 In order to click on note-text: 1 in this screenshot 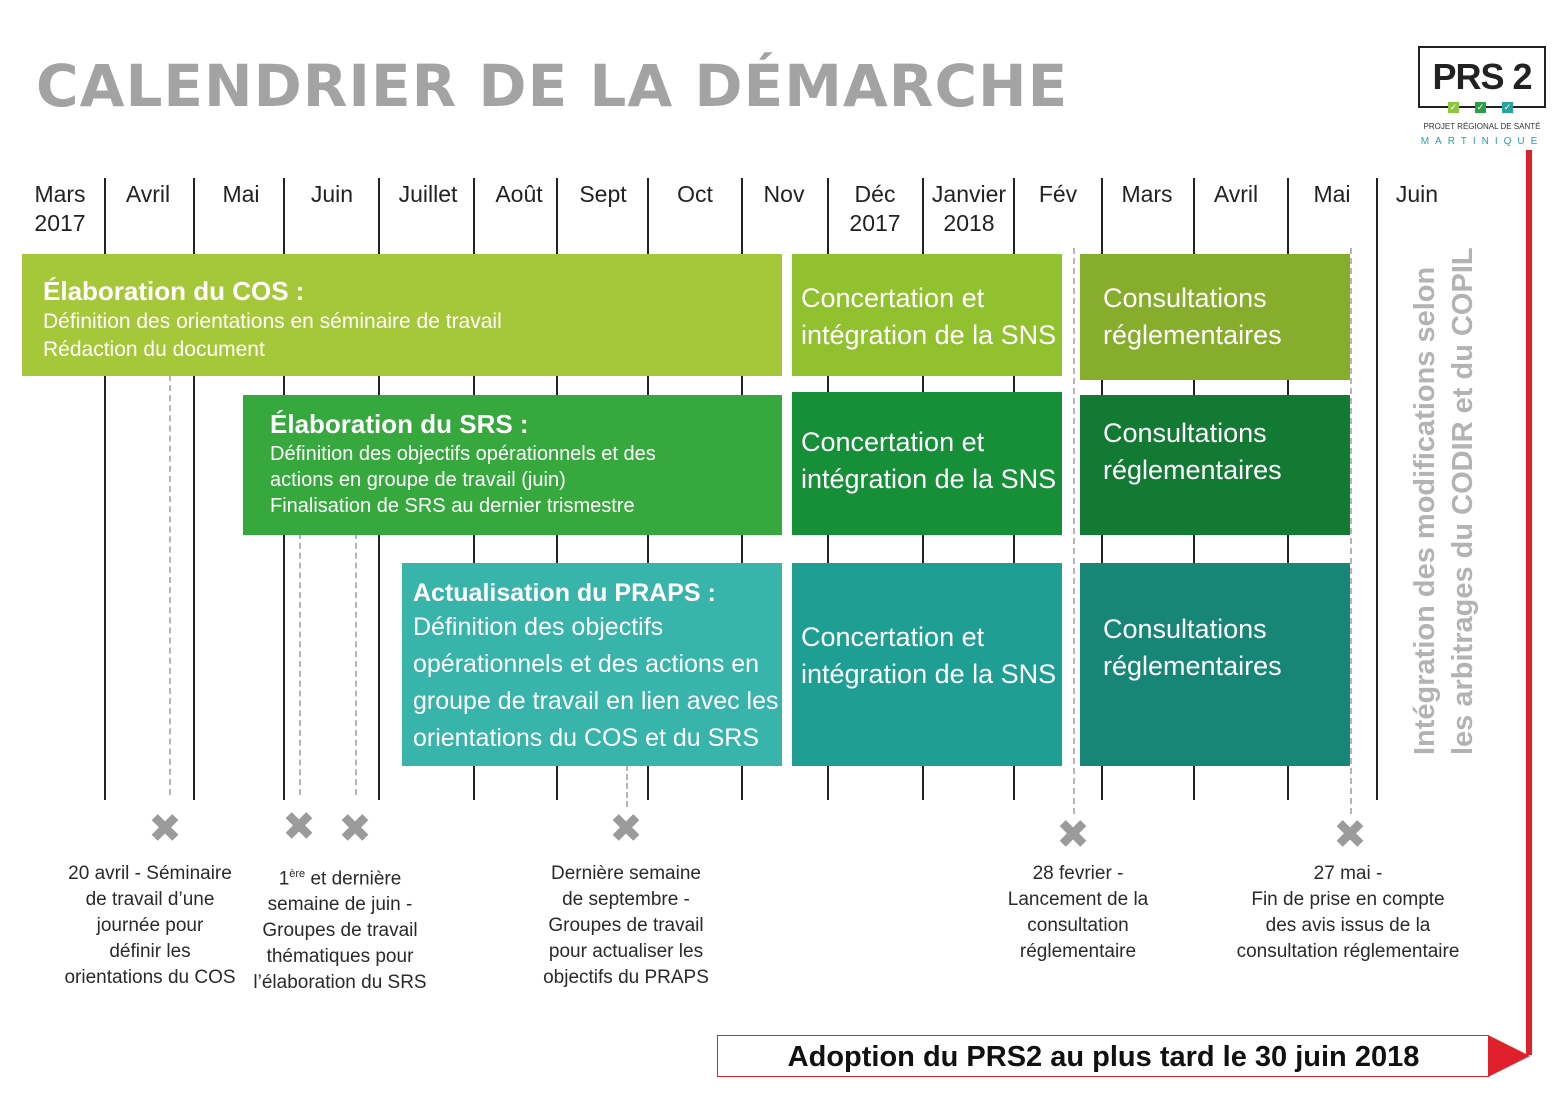, I will do `click(284, 879)`.